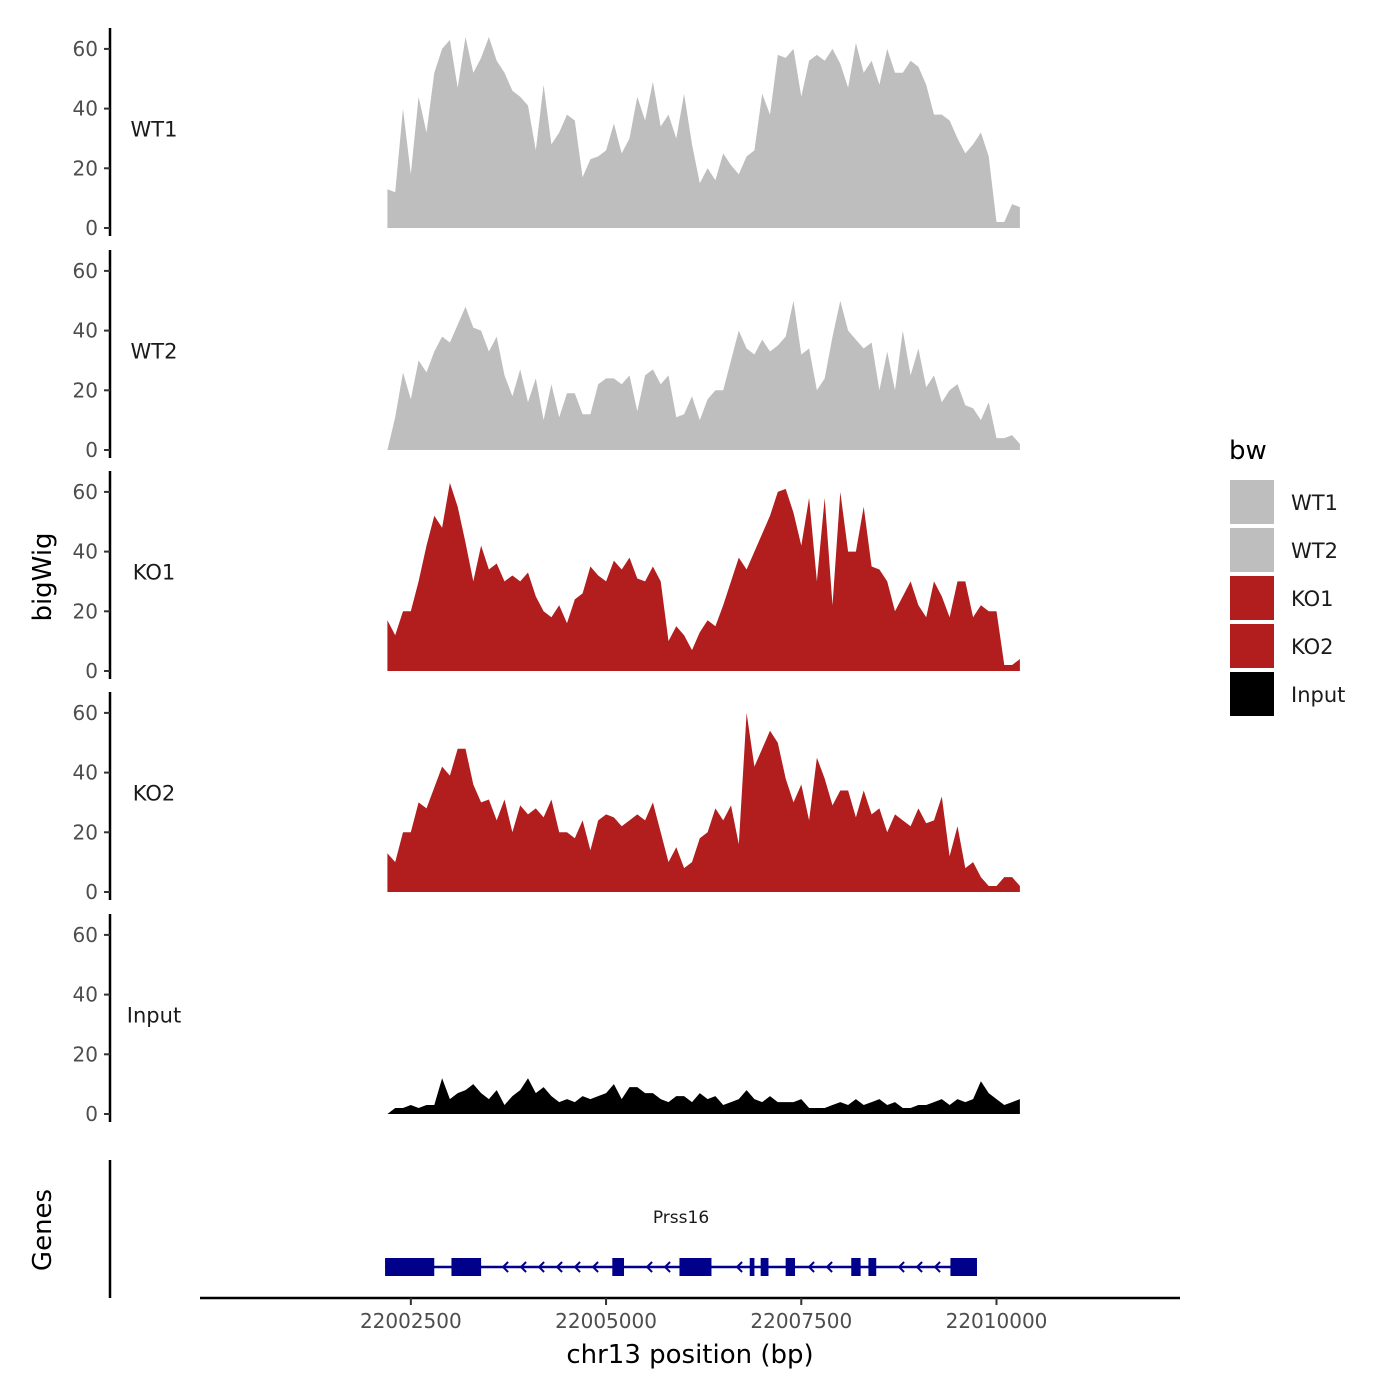  What do you see at coordinates (690, 1314) in the screenshot?
I see `x-axis: 22002500 22005000 22007500 22010000` at bounding box center [690, 1314].